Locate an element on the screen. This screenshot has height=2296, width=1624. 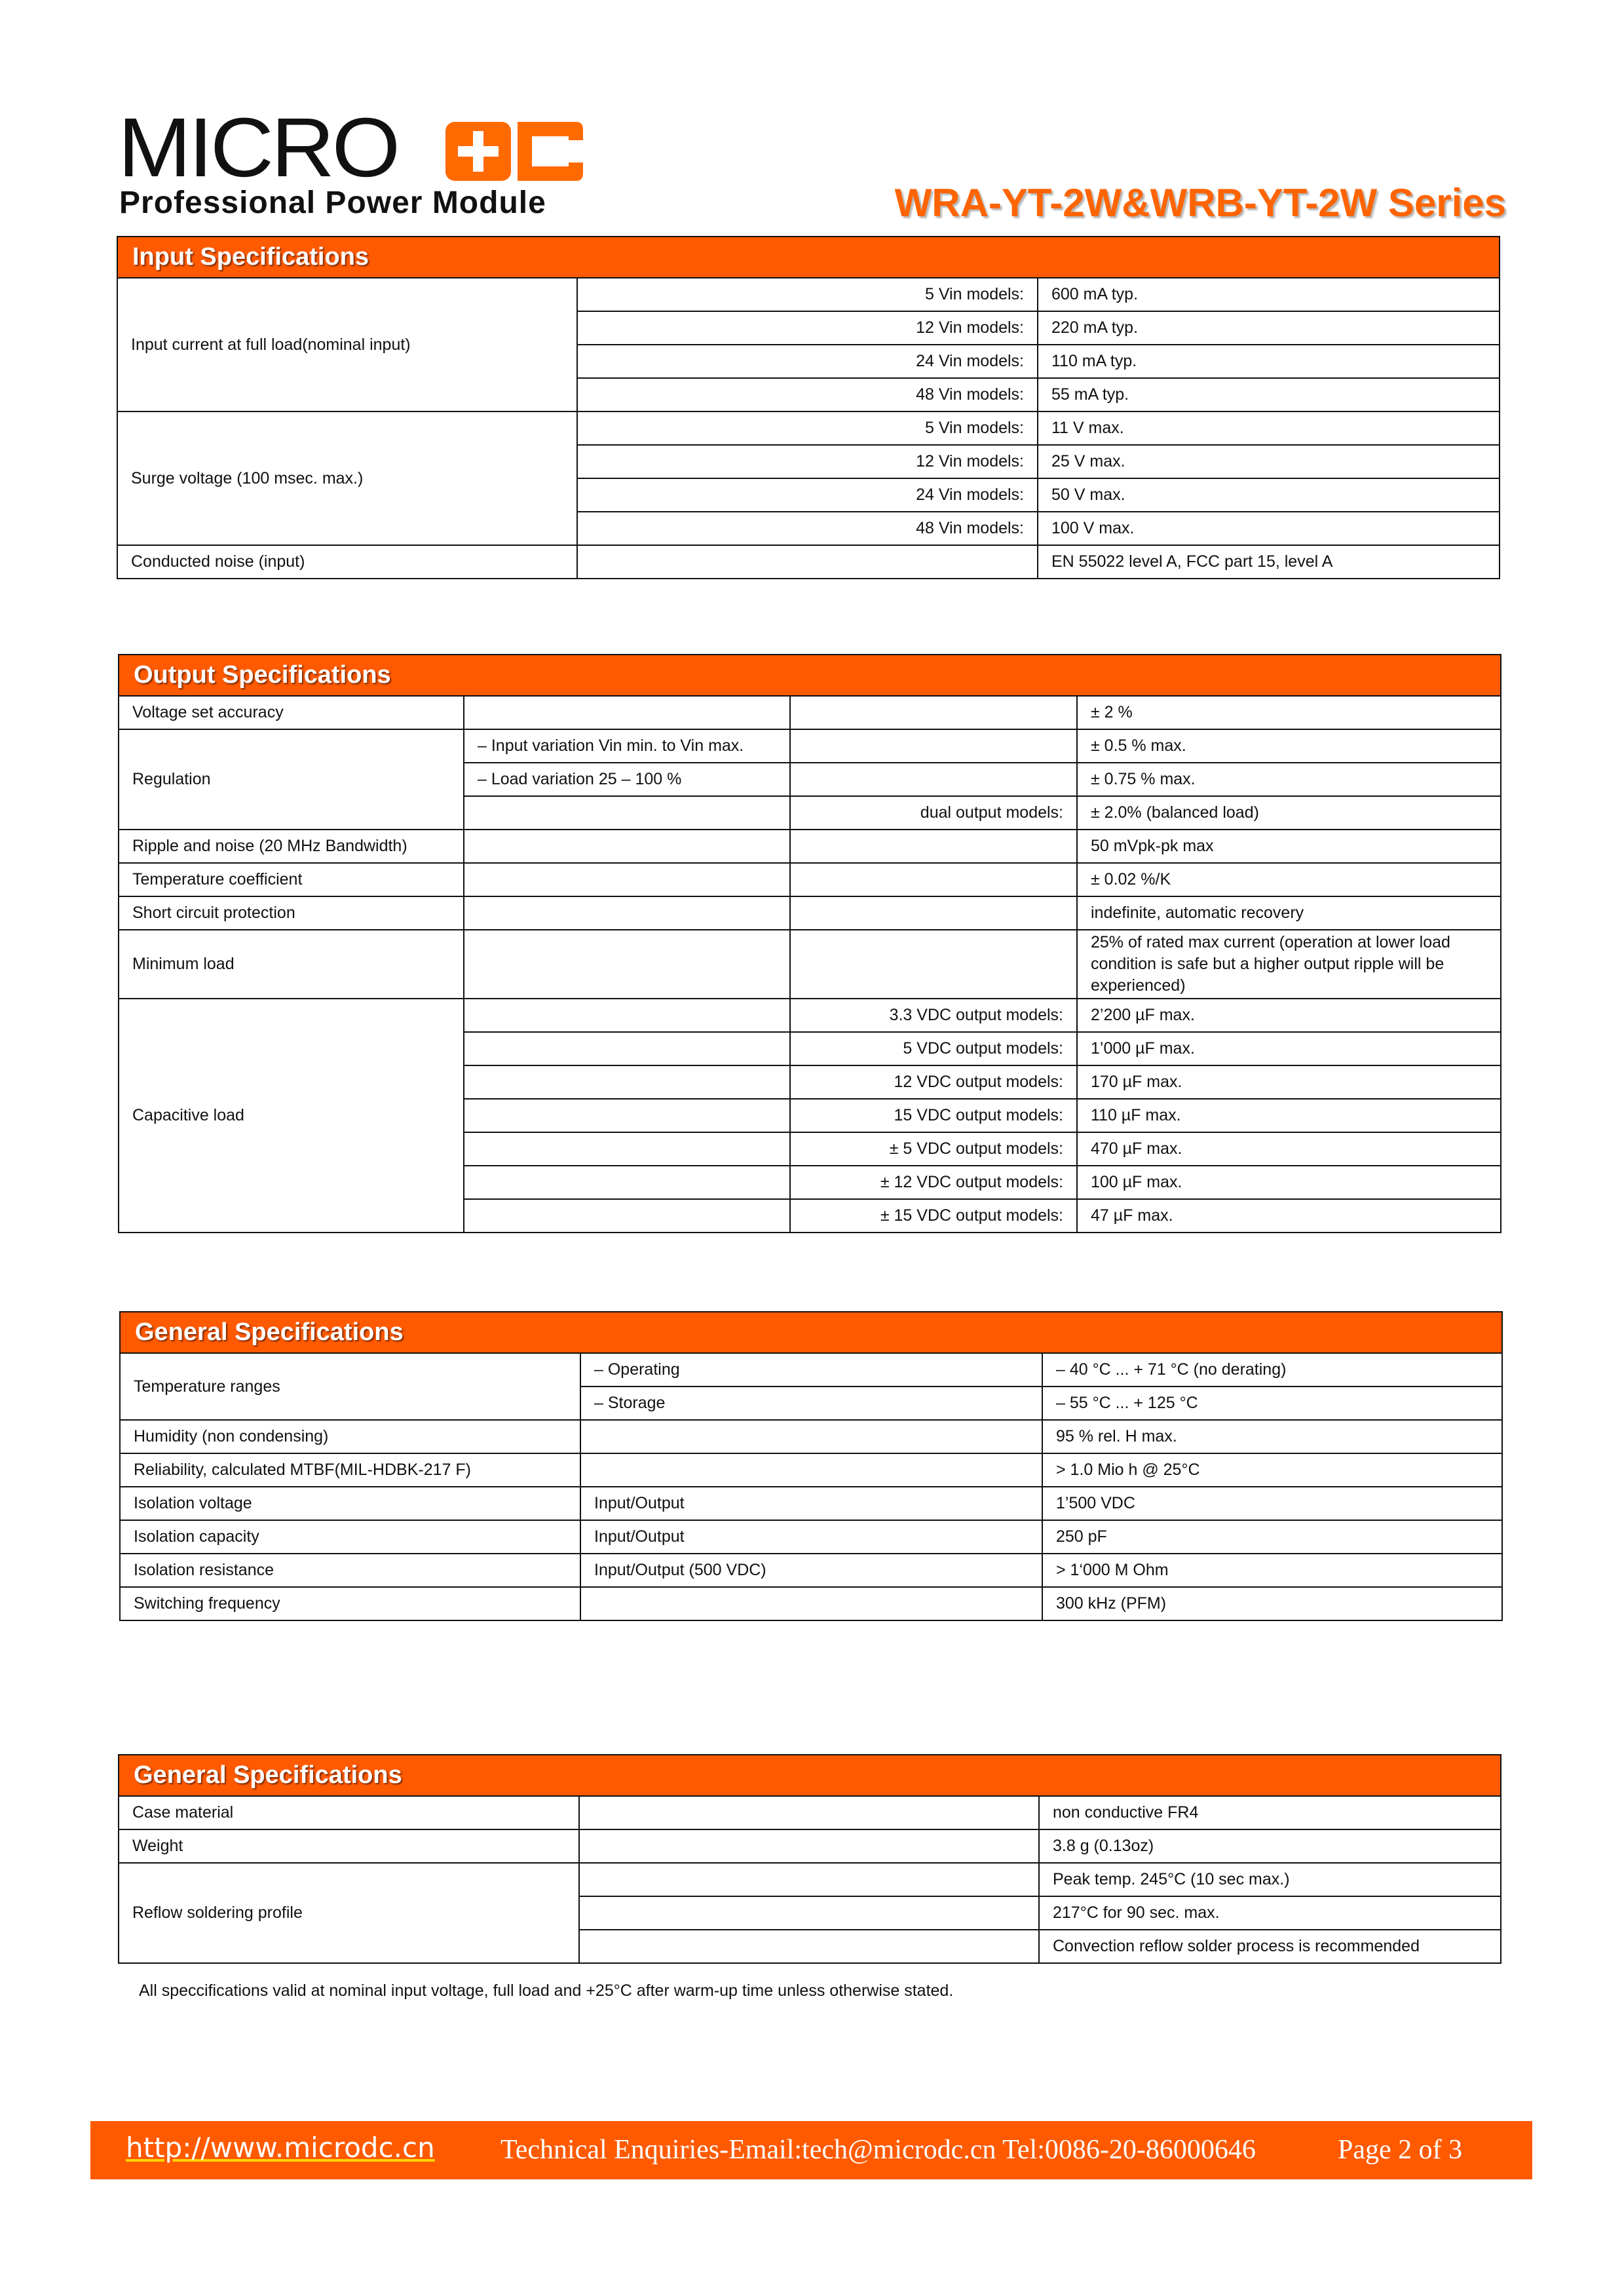
table-row: 12 Vin models: 220 mA typ. is located at coordinates (809, 328).